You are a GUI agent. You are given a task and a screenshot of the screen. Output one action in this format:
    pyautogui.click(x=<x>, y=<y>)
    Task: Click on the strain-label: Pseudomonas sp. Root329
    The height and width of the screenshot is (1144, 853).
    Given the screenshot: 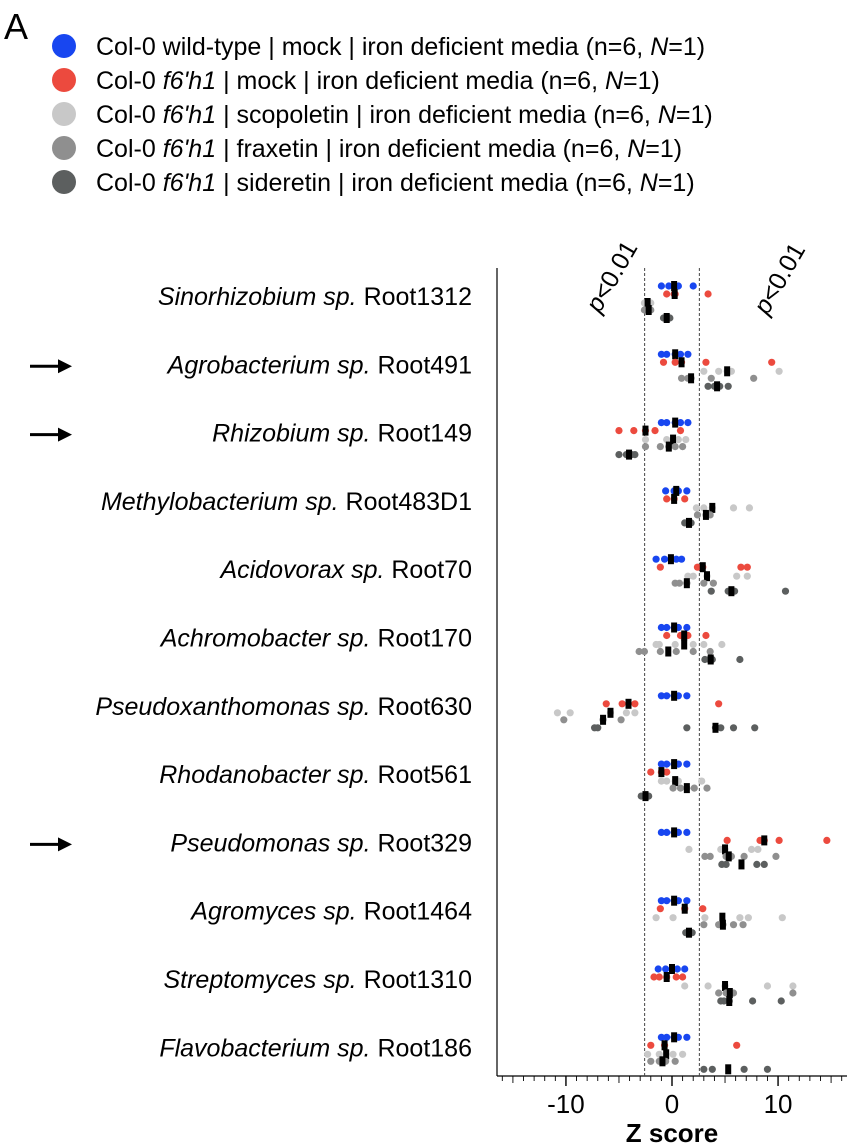 What is the action you would take?
    pyautogui.click(x=321, y=843)
    